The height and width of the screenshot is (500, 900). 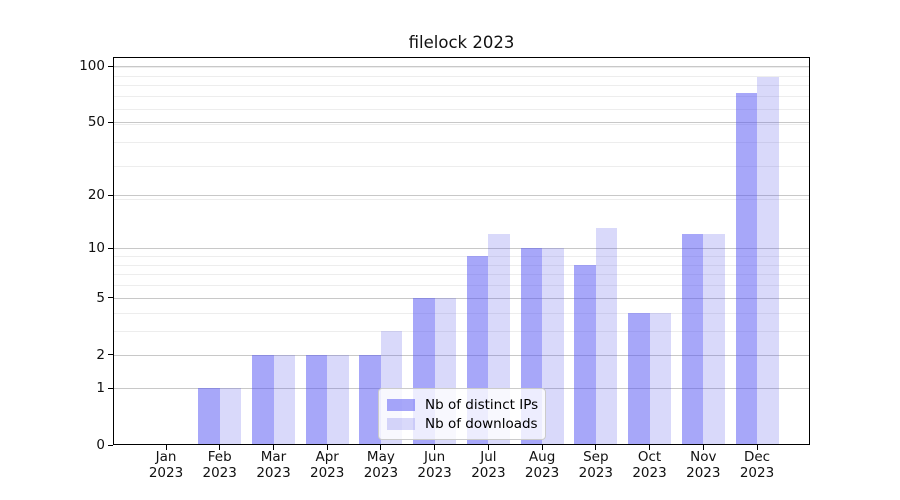 I want to click on x-tick-label: Oct 2023, so click(x=649, y=465).